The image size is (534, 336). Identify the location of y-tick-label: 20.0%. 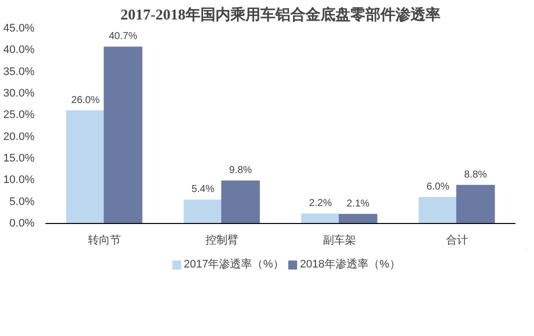
(19, 136).